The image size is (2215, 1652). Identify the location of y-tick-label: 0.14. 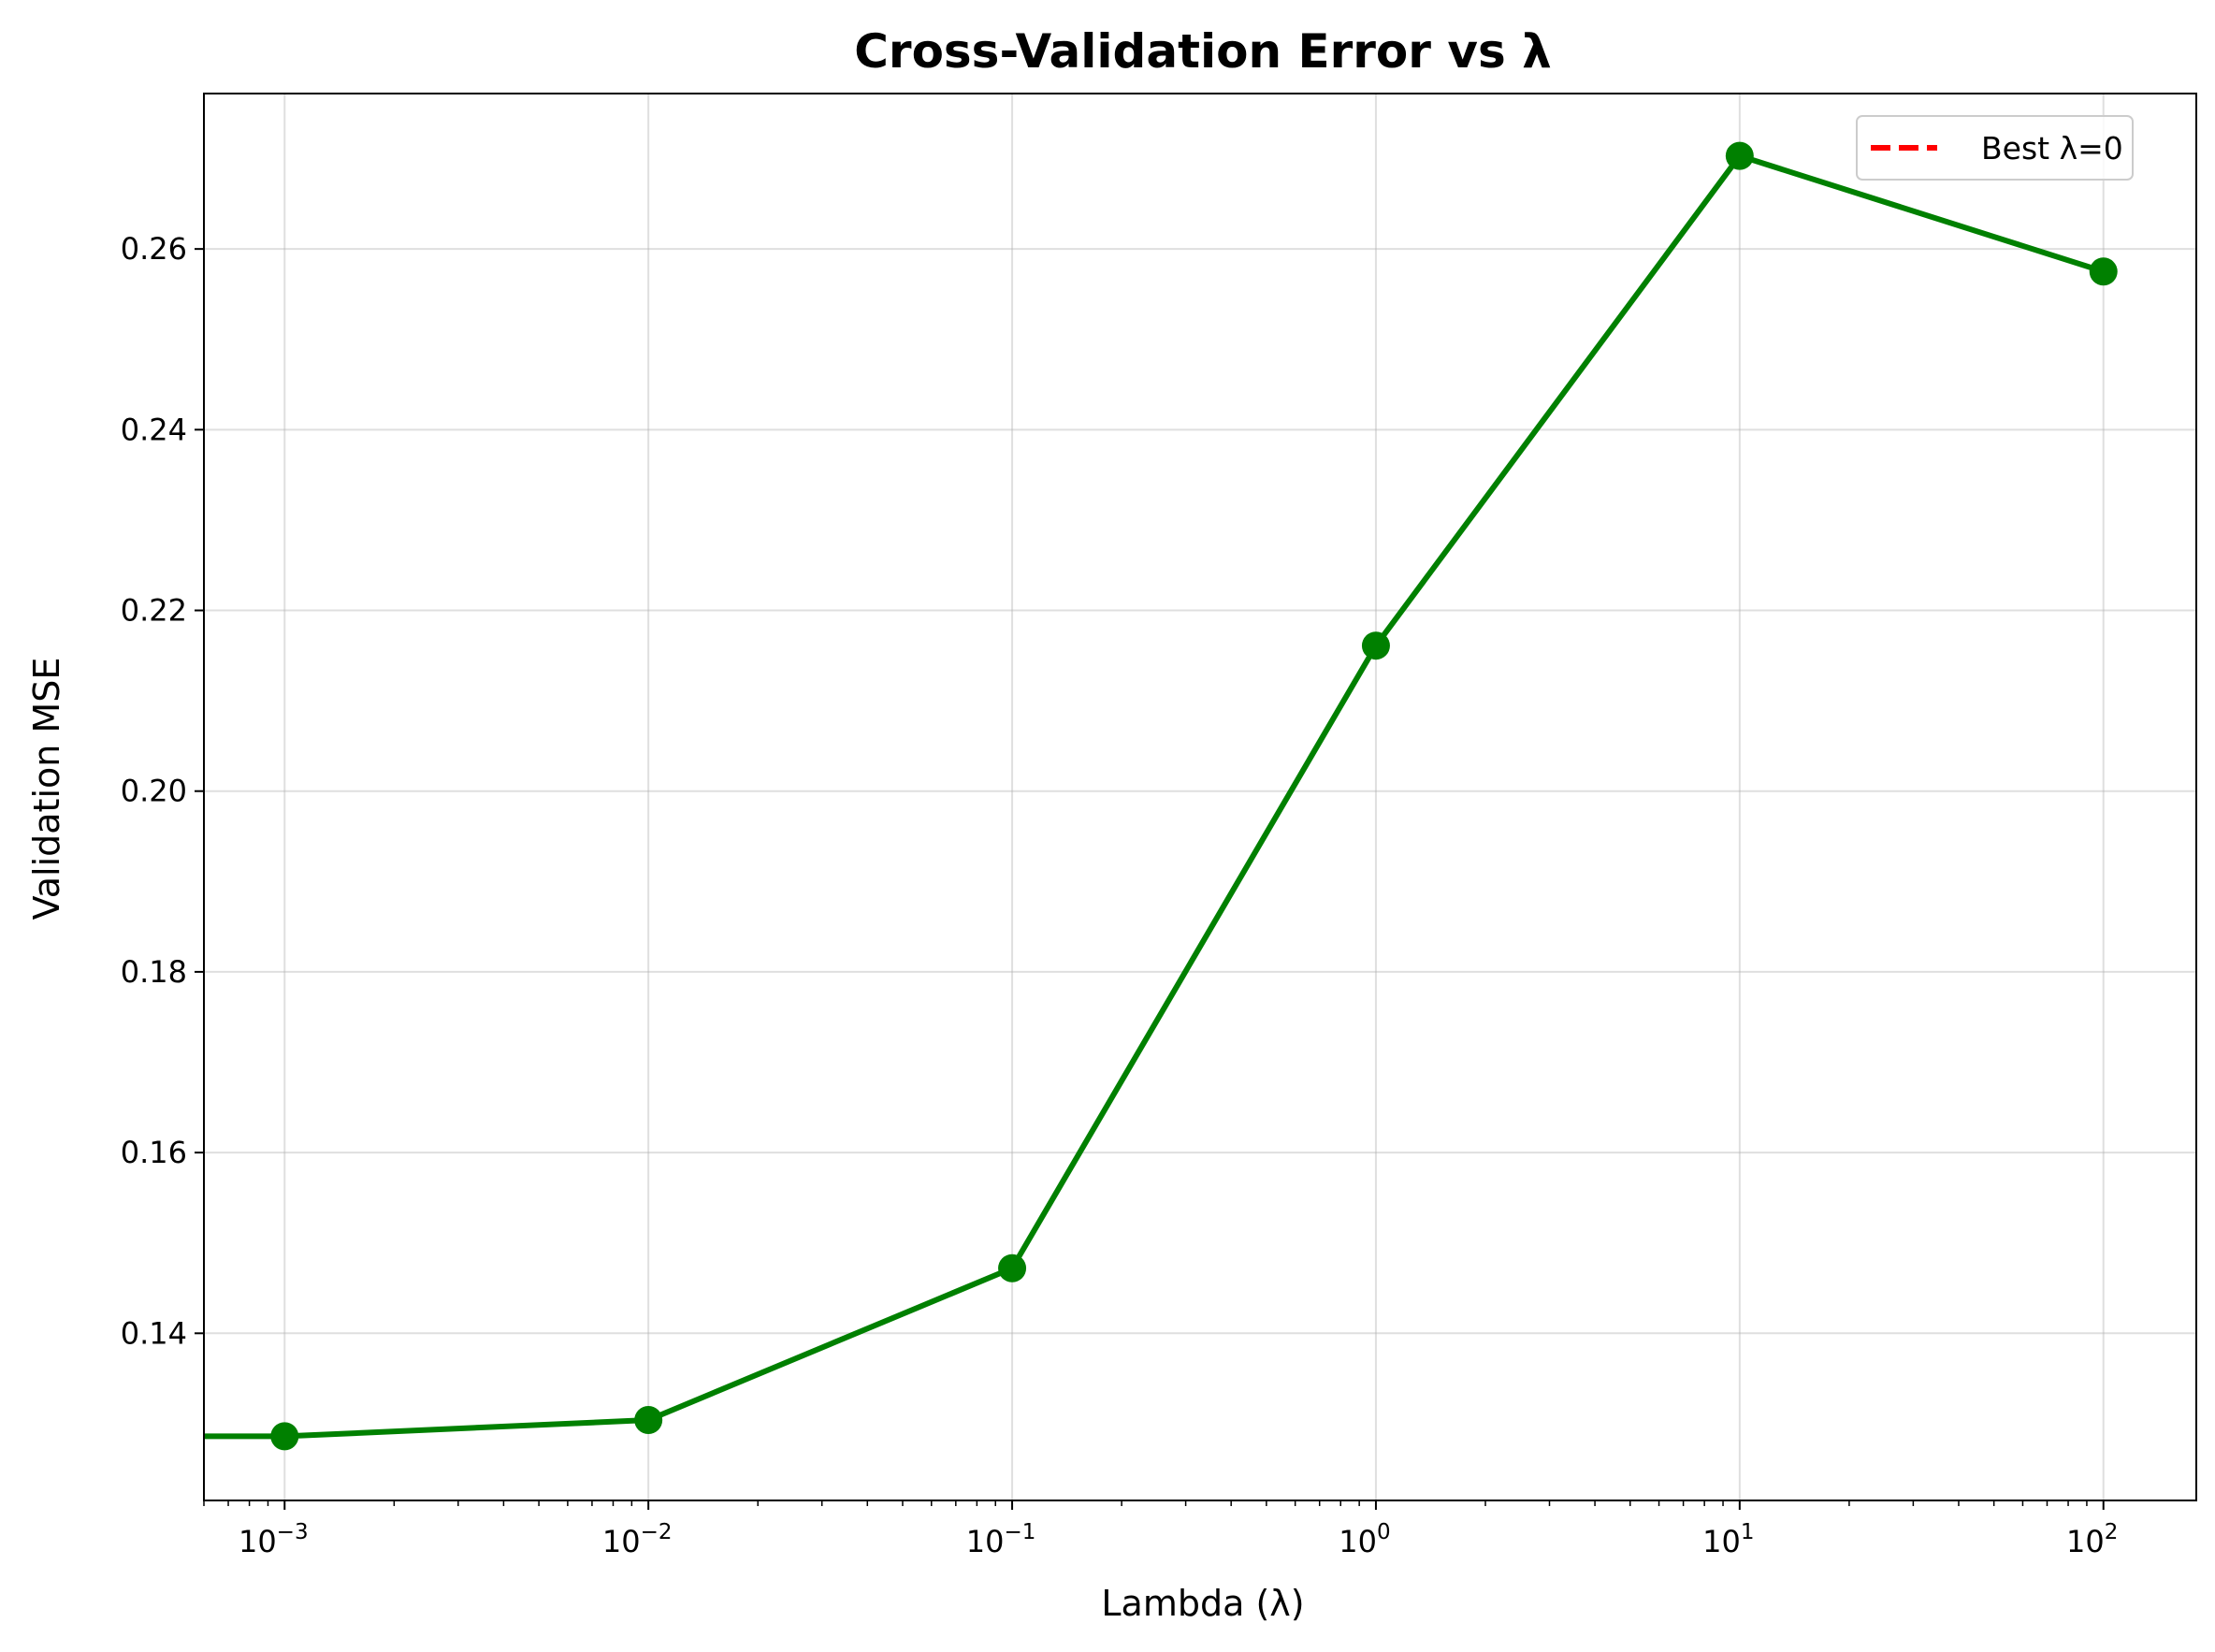
(154, 1333).